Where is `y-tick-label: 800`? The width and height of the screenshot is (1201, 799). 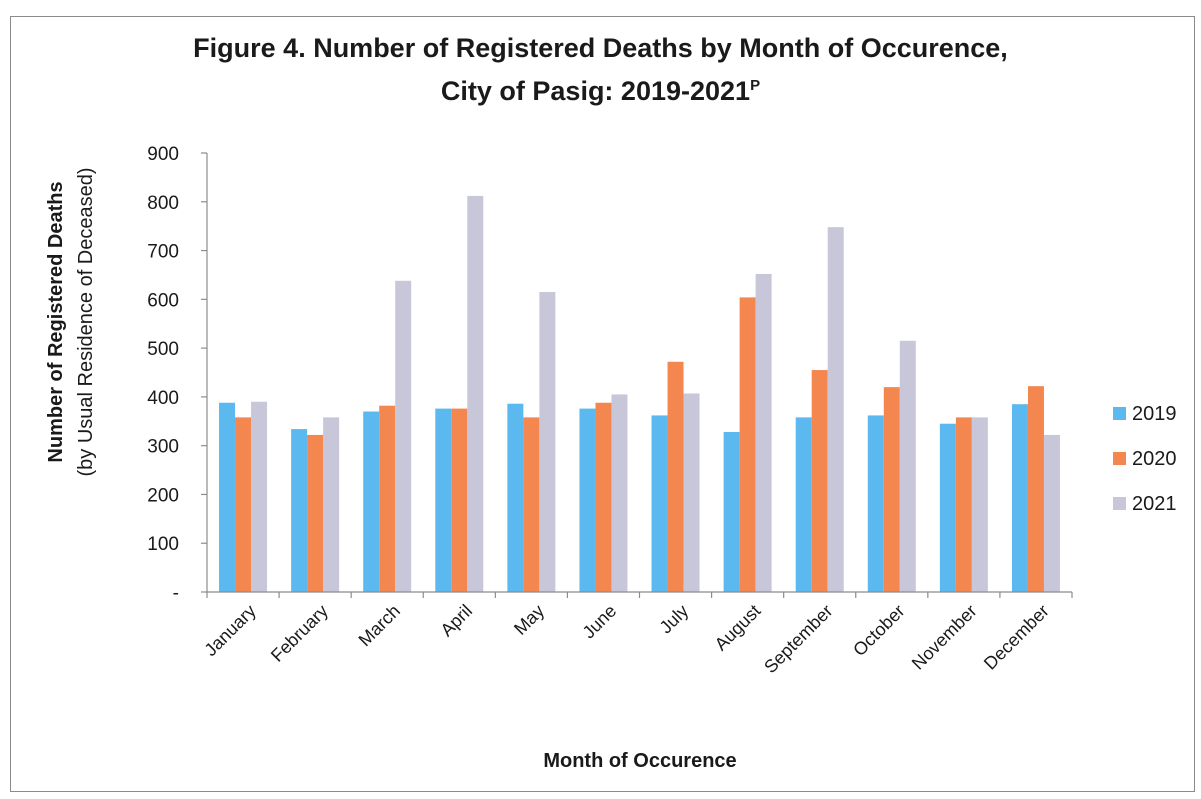
y-tick-label: 800 is located at coordinates (163, 203).